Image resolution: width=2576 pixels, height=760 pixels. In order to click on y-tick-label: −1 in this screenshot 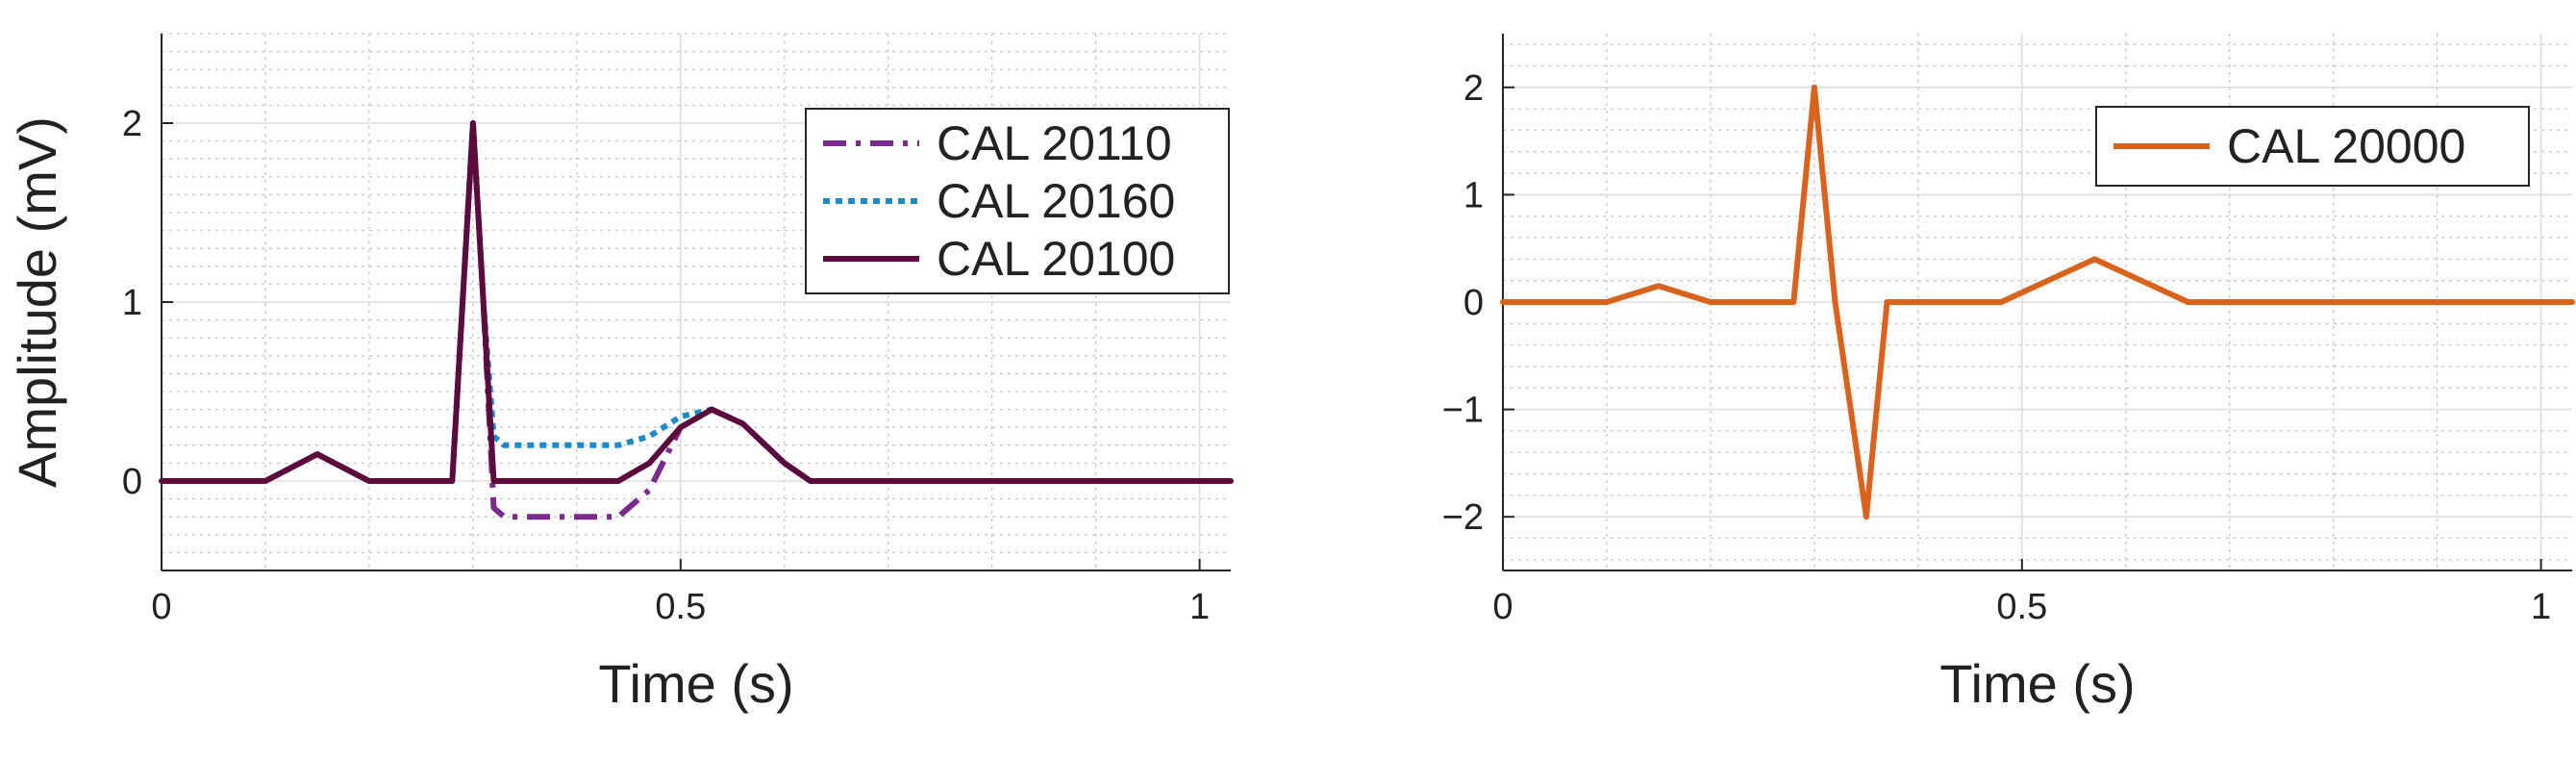, I will do `click(1463, 411)`.